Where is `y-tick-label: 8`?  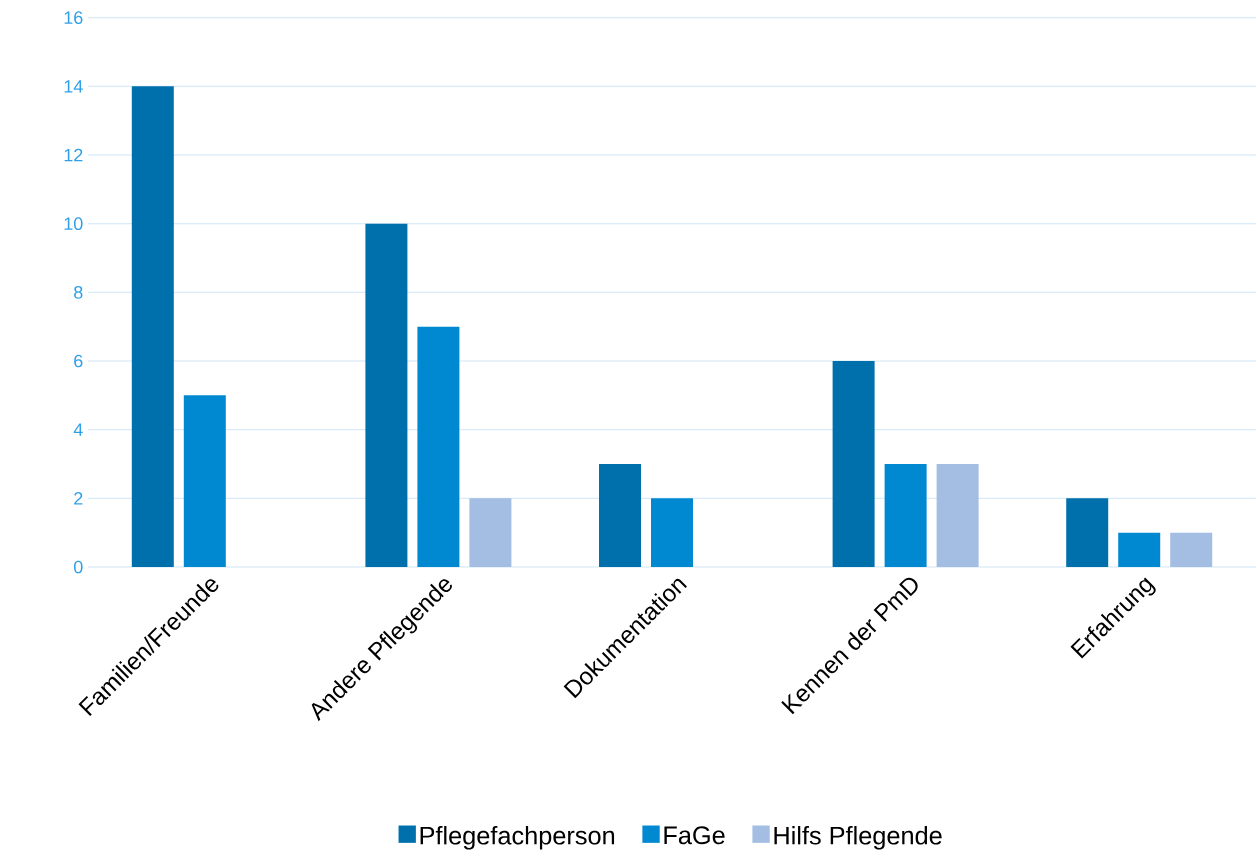 y-tick-label: 8 is located at coordinates (78, 292).